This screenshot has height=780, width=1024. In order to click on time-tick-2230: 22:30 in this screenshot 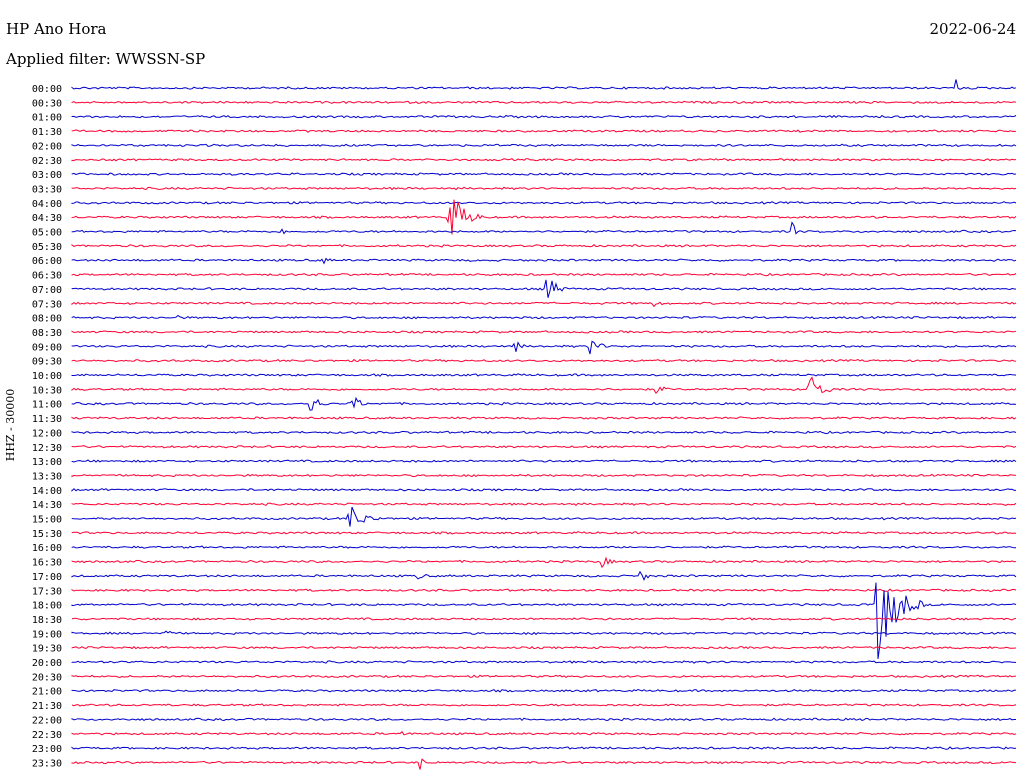, I will do `click(47, 735)`.